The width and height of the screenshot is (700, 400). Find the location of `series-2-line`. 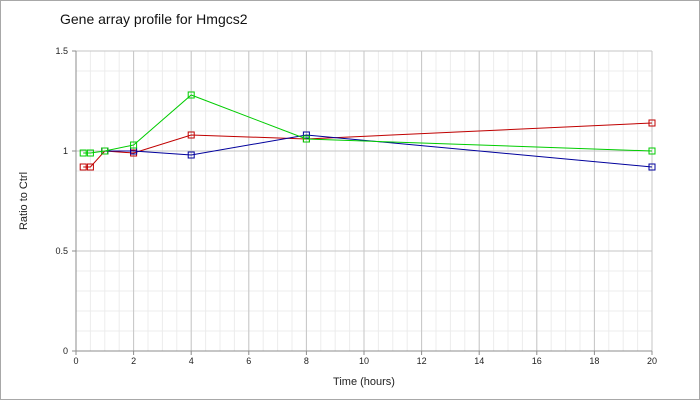

series-2-line is located at coordinates (378, 151).